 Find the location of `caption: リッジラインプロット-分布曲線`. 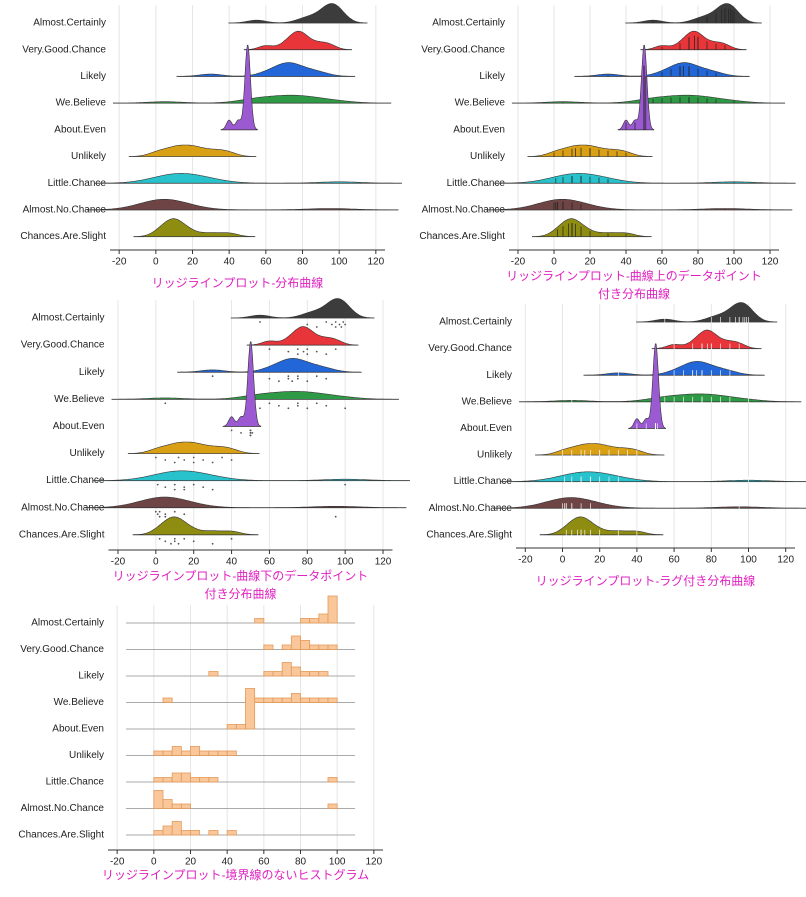

caption: リッジラインプロット-分布曲線 is located at coordinates (238, 282).